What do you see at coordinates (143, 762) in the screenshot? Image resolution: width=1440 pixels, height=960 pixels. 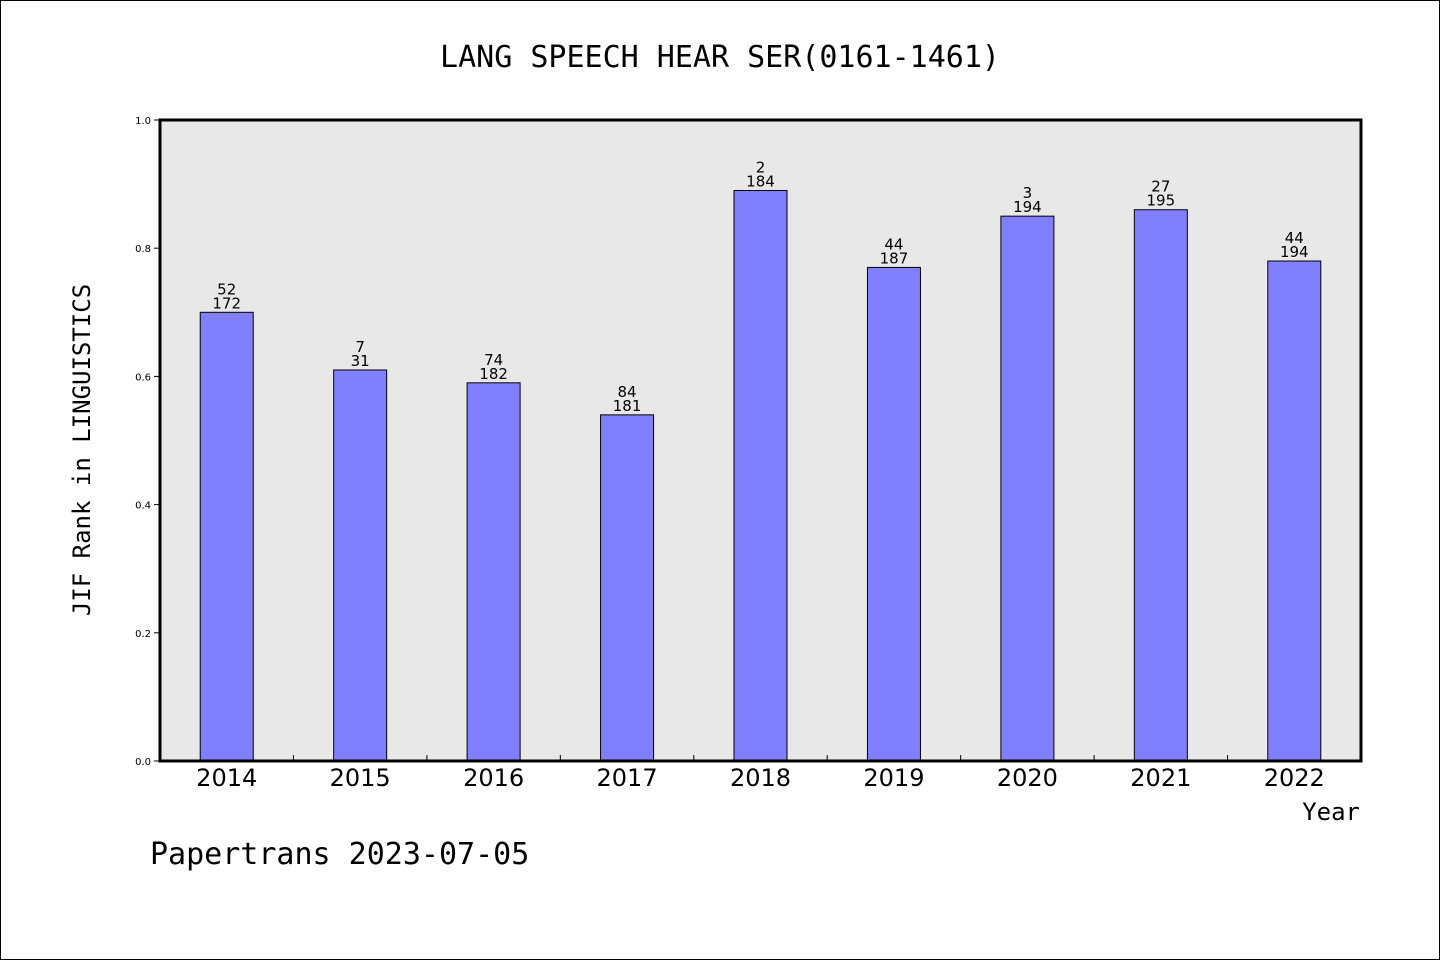 I see `y-tick-label: 0.0` at bounding box center [143, 762].